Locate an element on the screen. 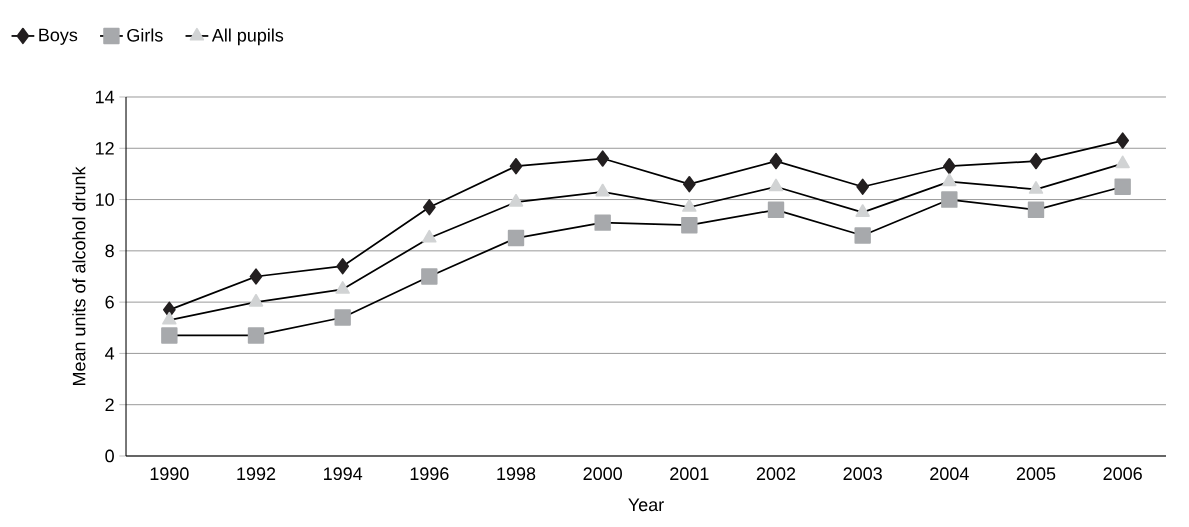 Image resolution: width=1189 pixels, height=527 pixels. y-tick-label: 10 is located at coordinates (104, 199).